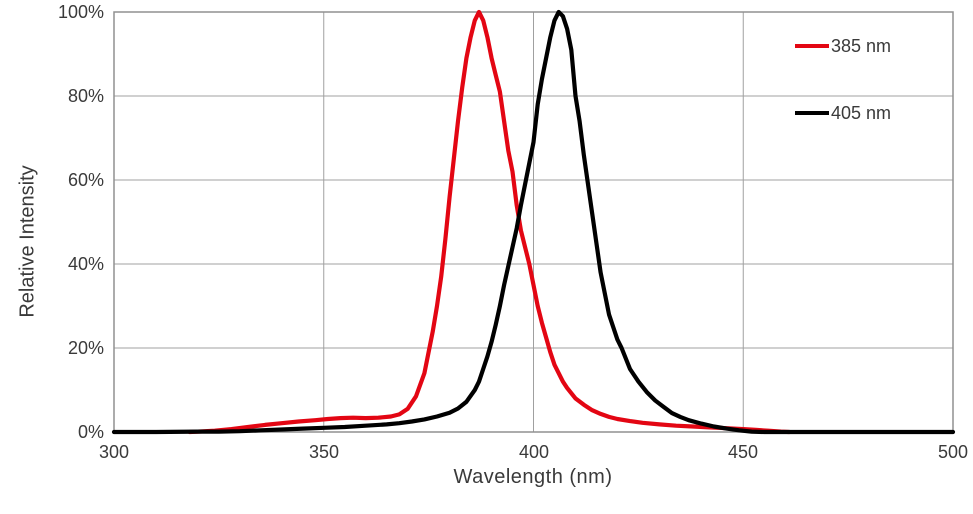 This screenshot has height=514, width=973. What do you see at coordinates (812, 46) in the screenshot?
I see `legend-line-385nm-icon` at bounding box center [812, 46].